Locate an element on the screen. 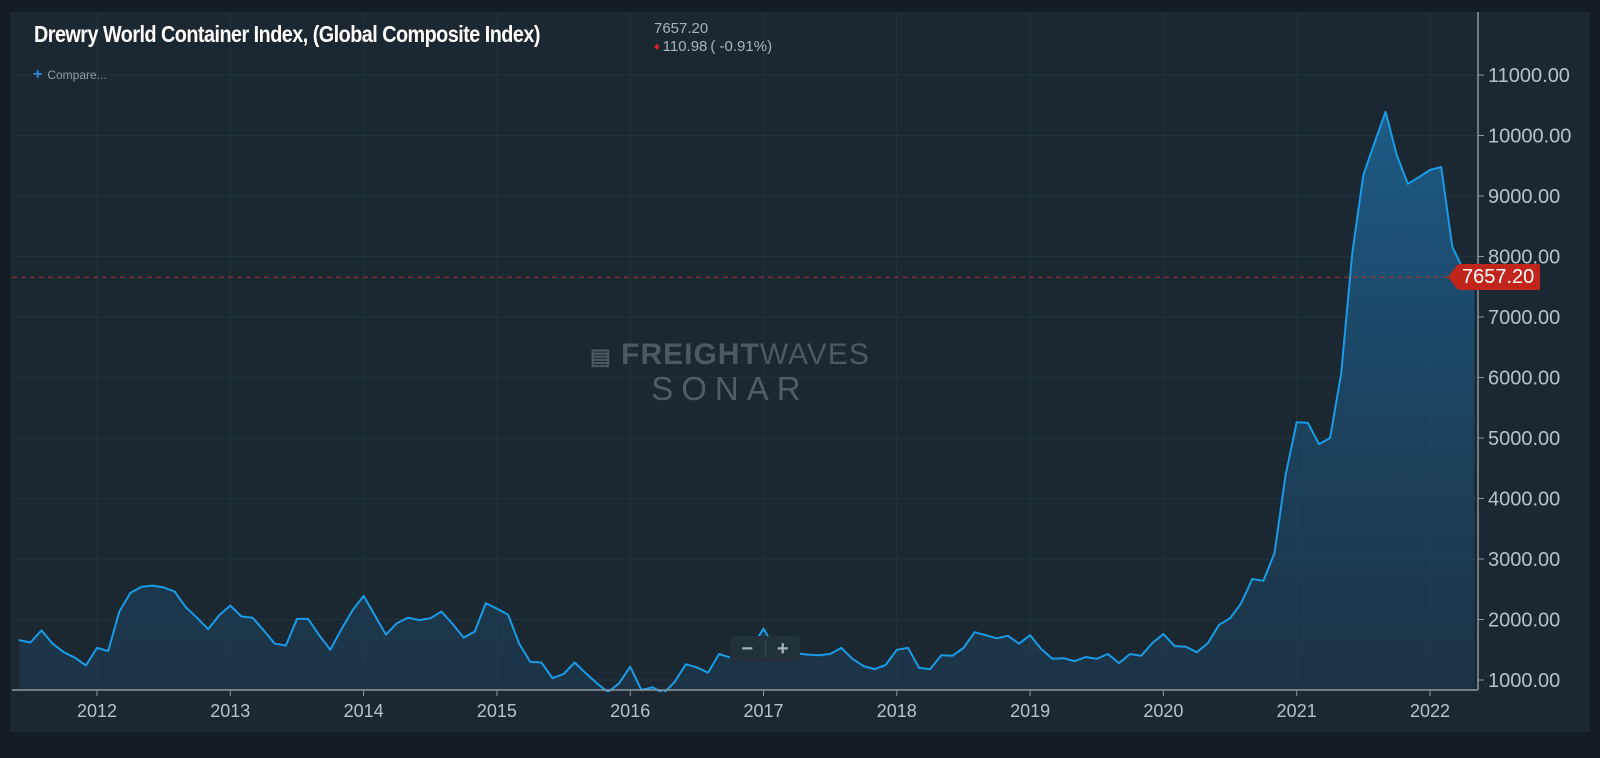 This screenshot has width=1600, height=758. x-tick-label: 2014 is located at coordinates (364, 711).